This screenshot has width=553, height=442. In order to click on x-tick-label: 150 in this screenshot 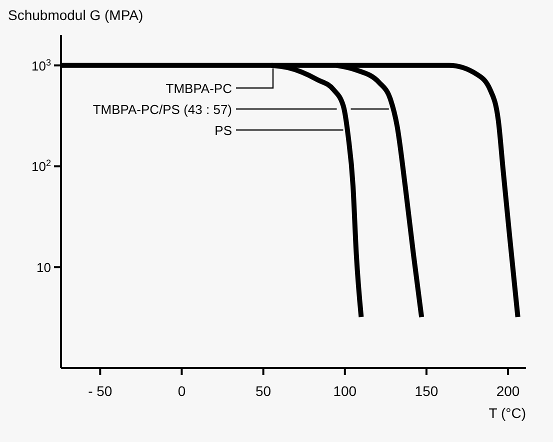, I will do `click(426, 391)`.